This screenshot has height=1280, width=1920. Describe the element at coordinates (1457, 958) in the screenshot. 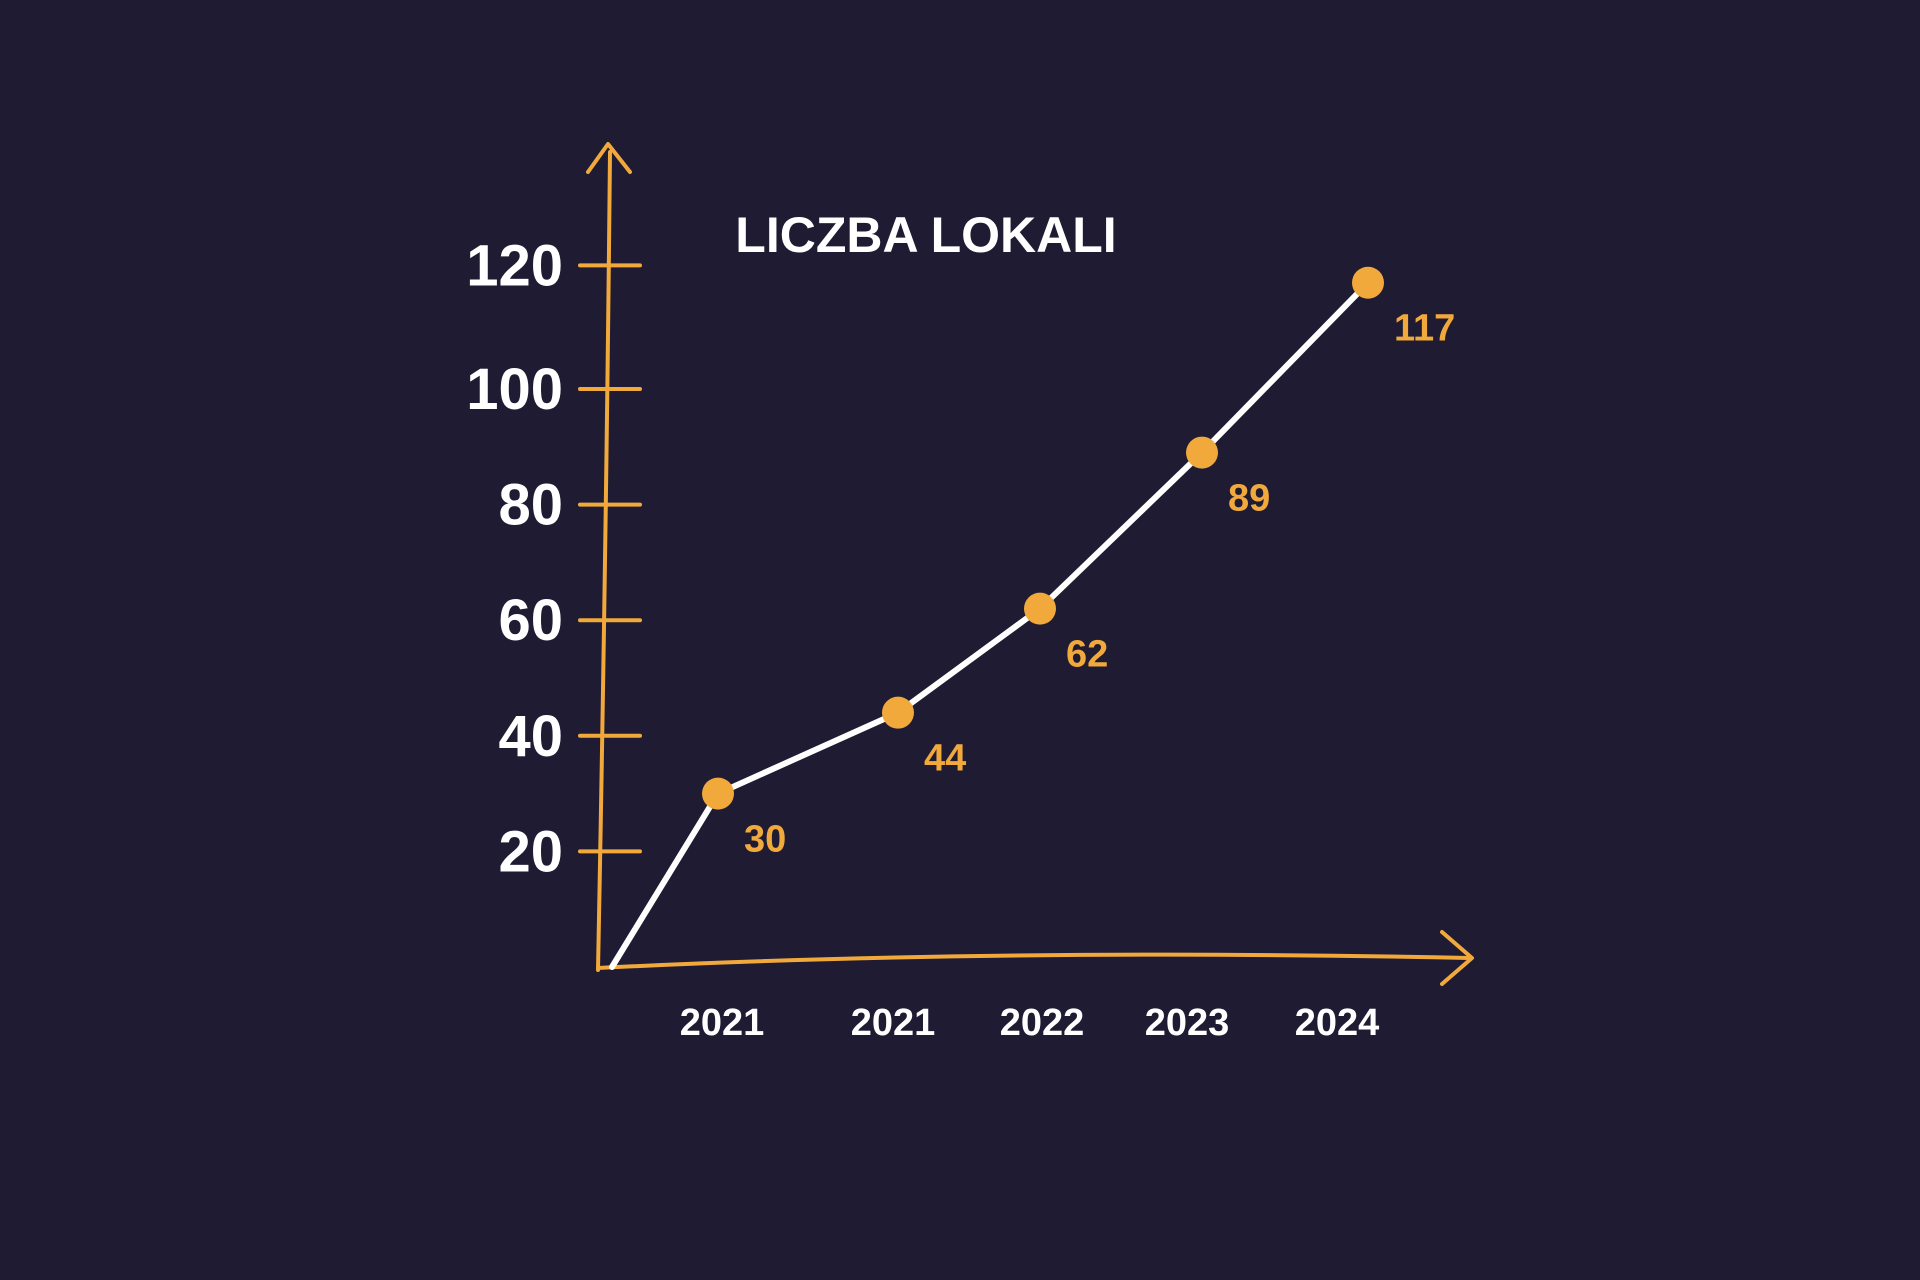

I see `x-axis-arrowhead` at that location.